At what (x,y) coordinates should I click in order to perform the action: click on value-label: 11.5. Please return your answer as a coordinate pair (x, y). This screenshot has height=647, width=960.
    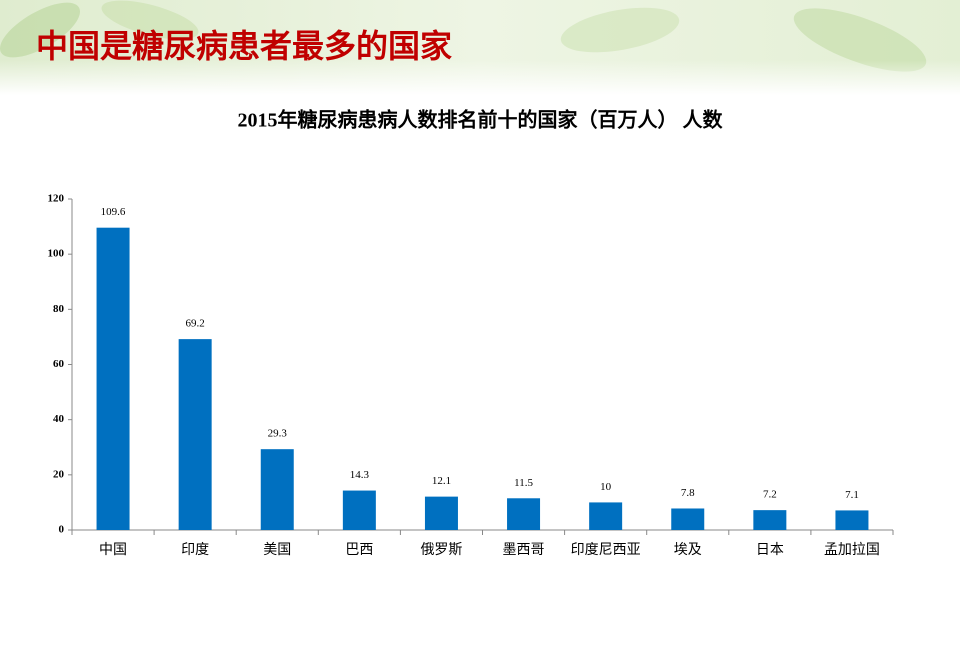
    Looking at the image, I should click on (523, 483).